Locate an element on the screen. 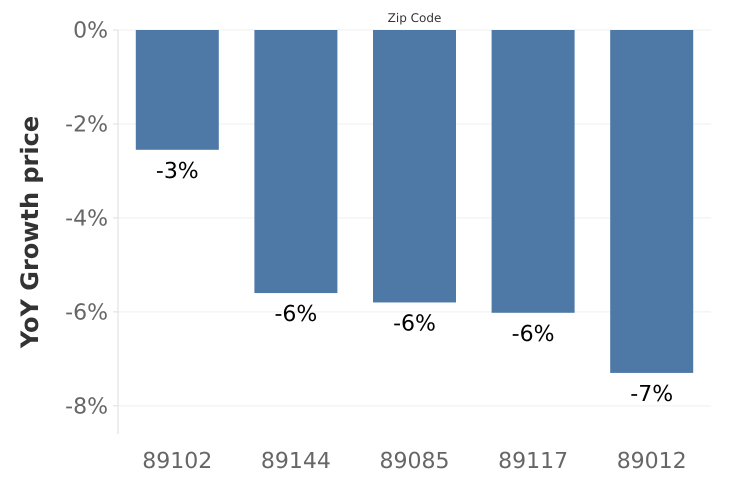 This screenshot has height=490, width=731. x-tick-label: 89102 is located at coordinates (177, 461).